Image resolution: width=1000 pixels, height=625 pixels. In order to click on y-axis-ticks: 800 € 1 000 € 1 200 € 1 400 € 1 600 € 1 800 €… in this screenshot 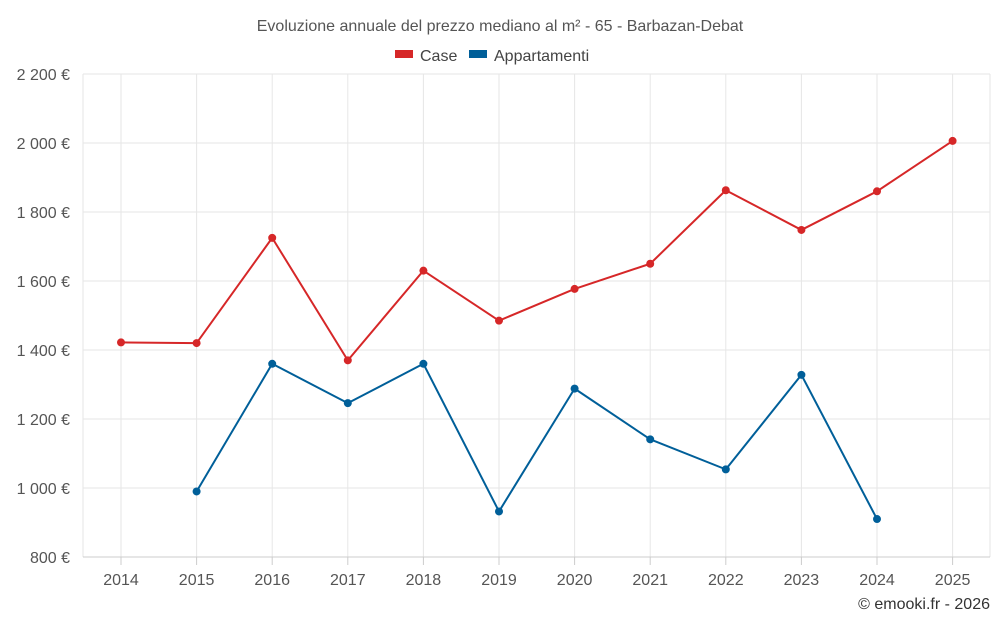, I will do `click(43, 317)`.